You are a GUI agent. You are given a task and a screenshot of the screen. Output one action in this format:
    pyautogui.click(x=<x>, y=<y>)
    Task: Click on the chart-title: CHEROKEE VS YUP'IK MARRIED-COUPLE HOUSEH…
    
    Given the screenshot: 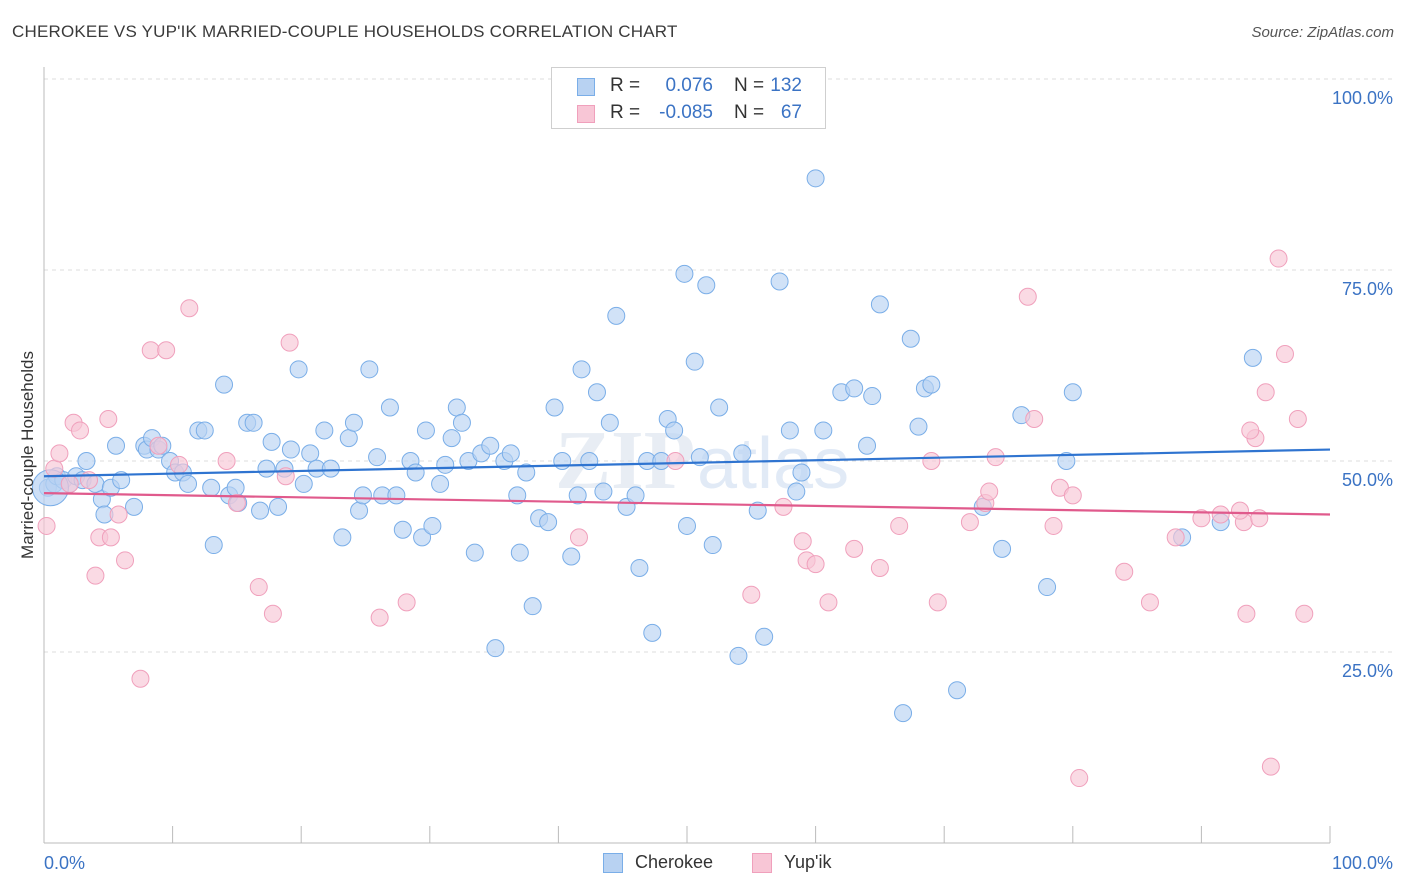 What is the action you would take?
    pyautogui.click(x=345, y=31)
    